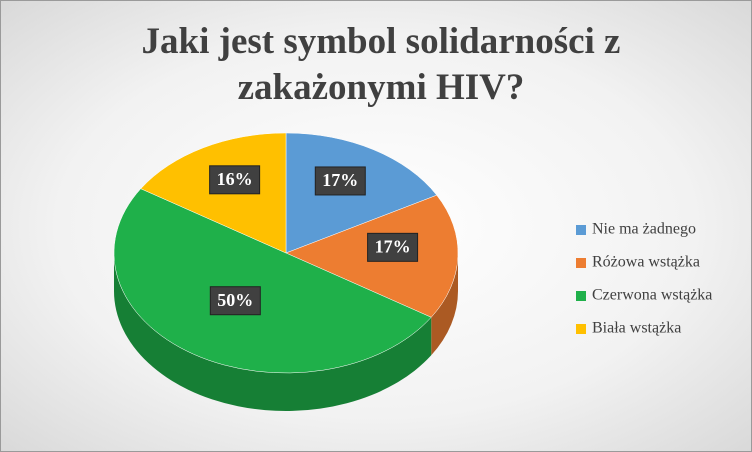  What do you see at coordinates (636, 328) in the screenshot?
I see `legend-label: Biała wstążka` at bounding box center [636, 328].